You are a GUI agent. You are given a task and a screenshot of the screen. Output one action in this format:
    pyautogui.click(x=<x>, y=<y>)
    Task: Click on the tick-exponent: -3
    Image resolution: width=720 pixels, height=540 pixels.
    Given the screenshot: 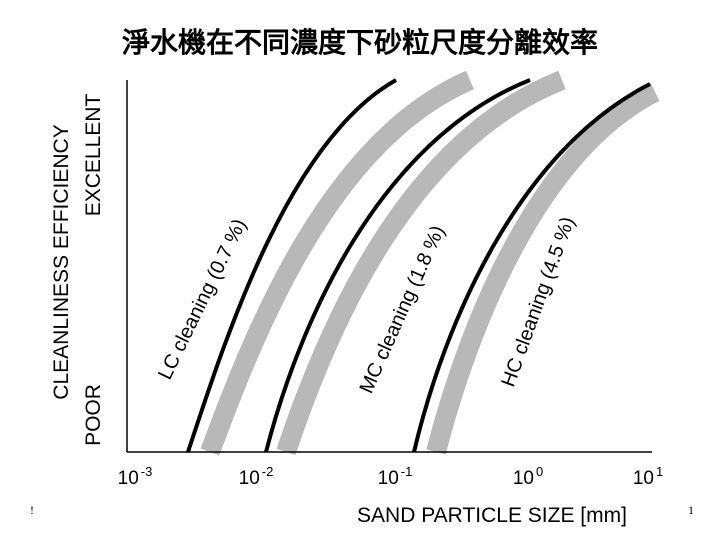 What is the action you would take?
    pyautogui.click(x=147, y=471)
    